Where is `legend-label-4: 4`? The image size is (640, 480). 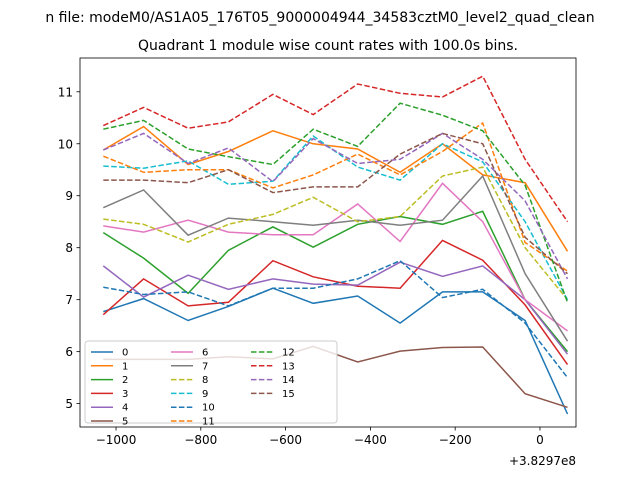 legend-label-4: 4 is located at coordinates (125, 408).